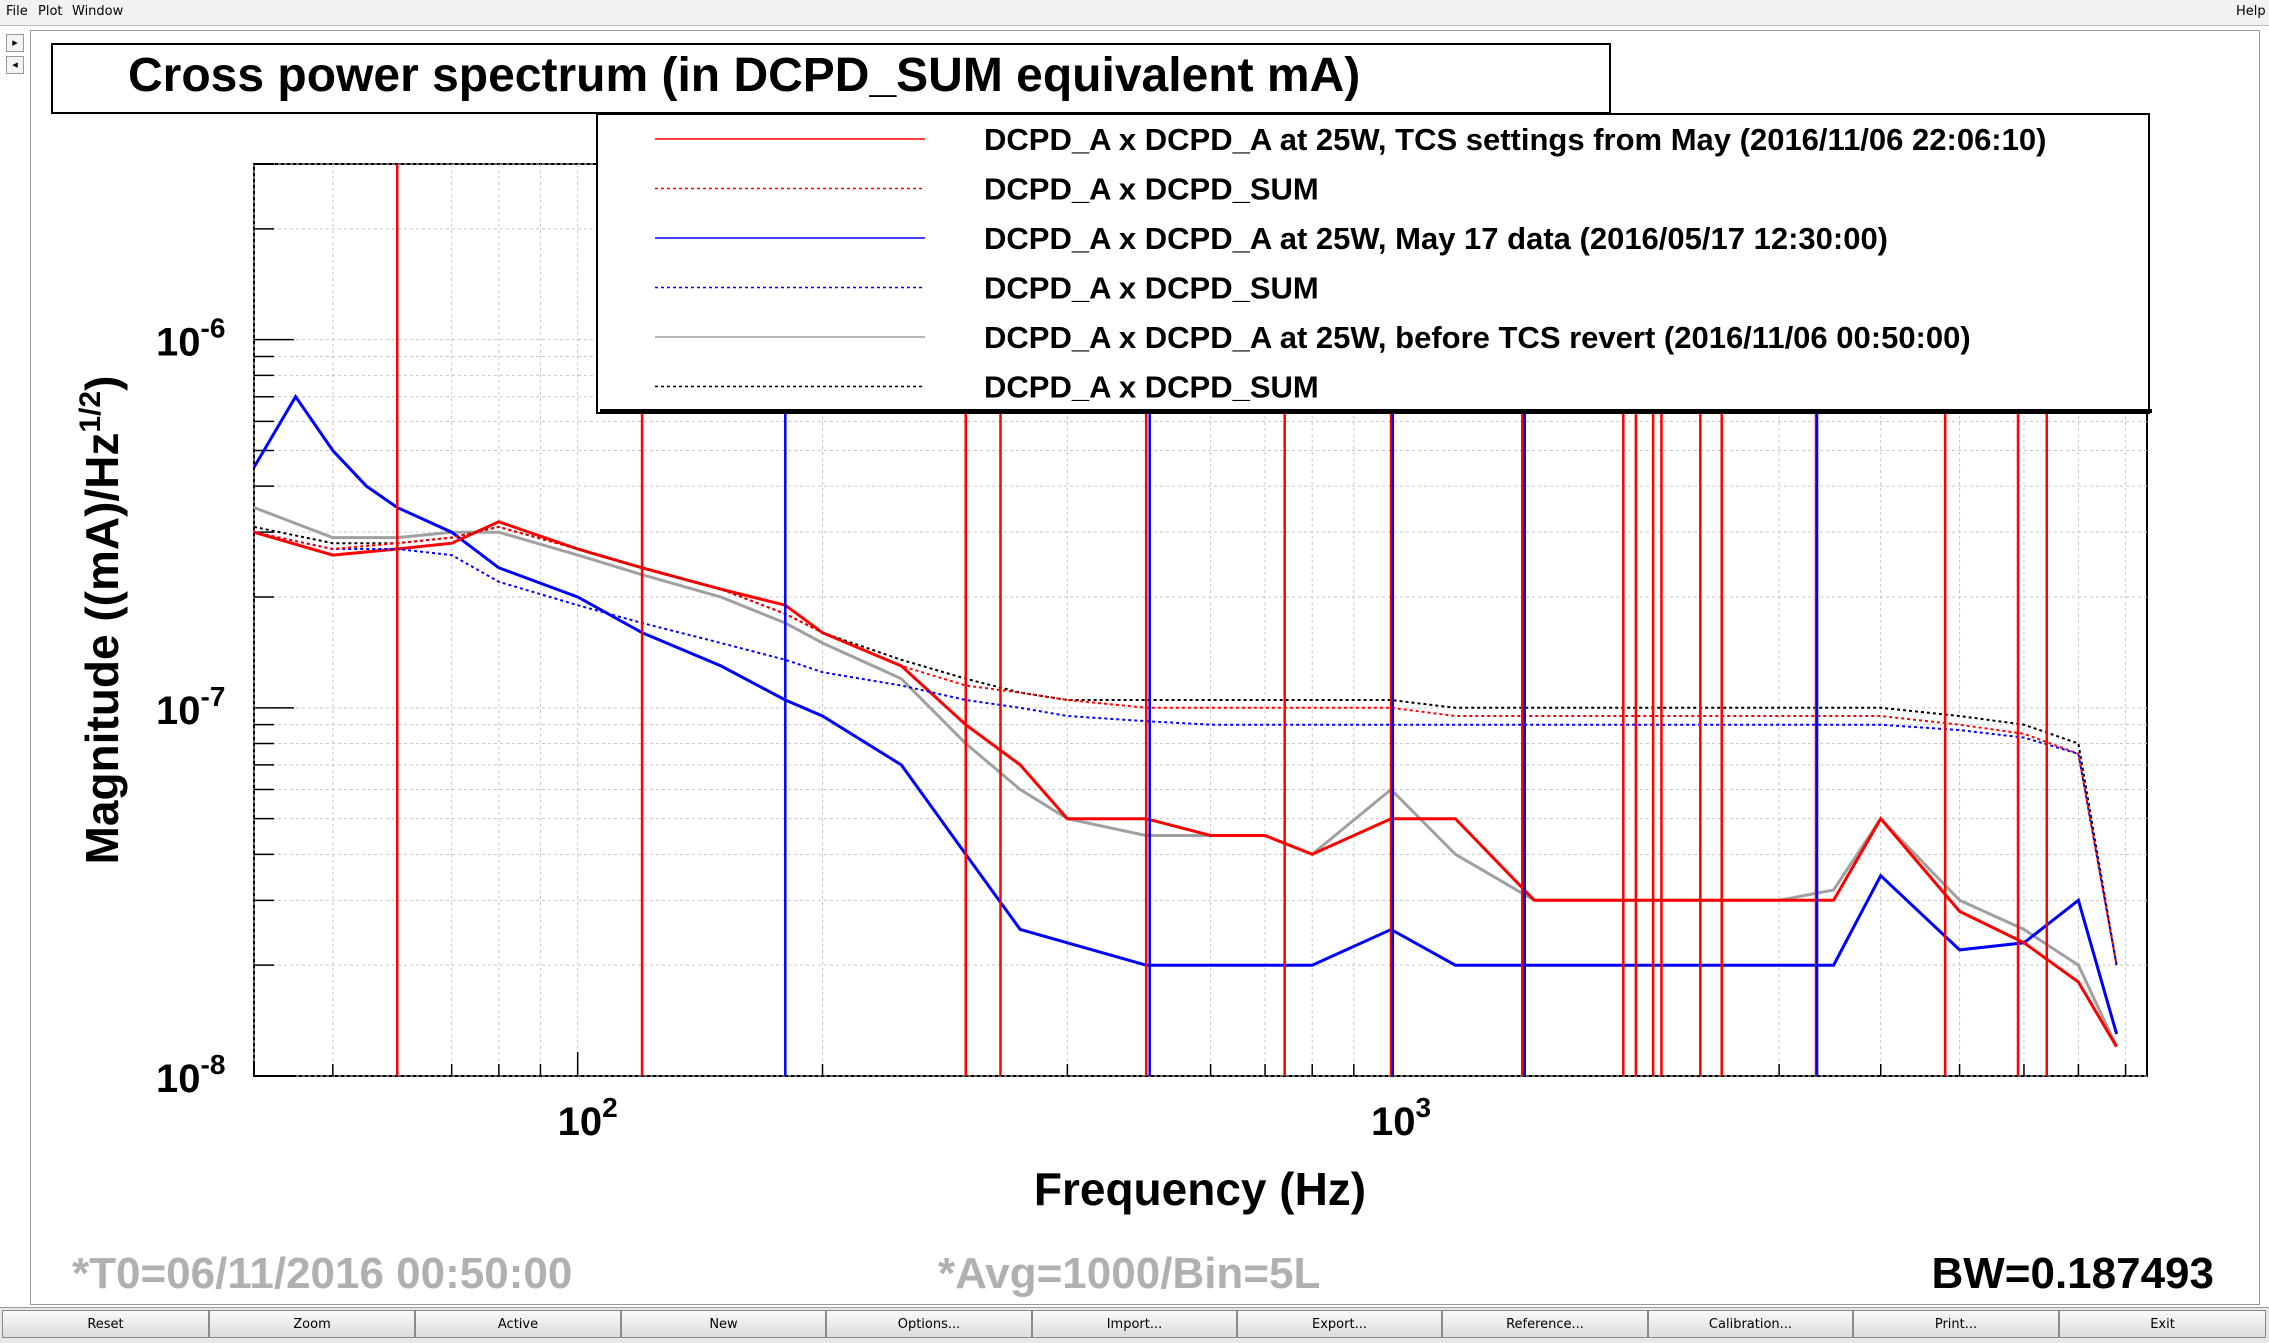  I want to click on footer-bw: BW=0.187493, so click(2072, 1273).